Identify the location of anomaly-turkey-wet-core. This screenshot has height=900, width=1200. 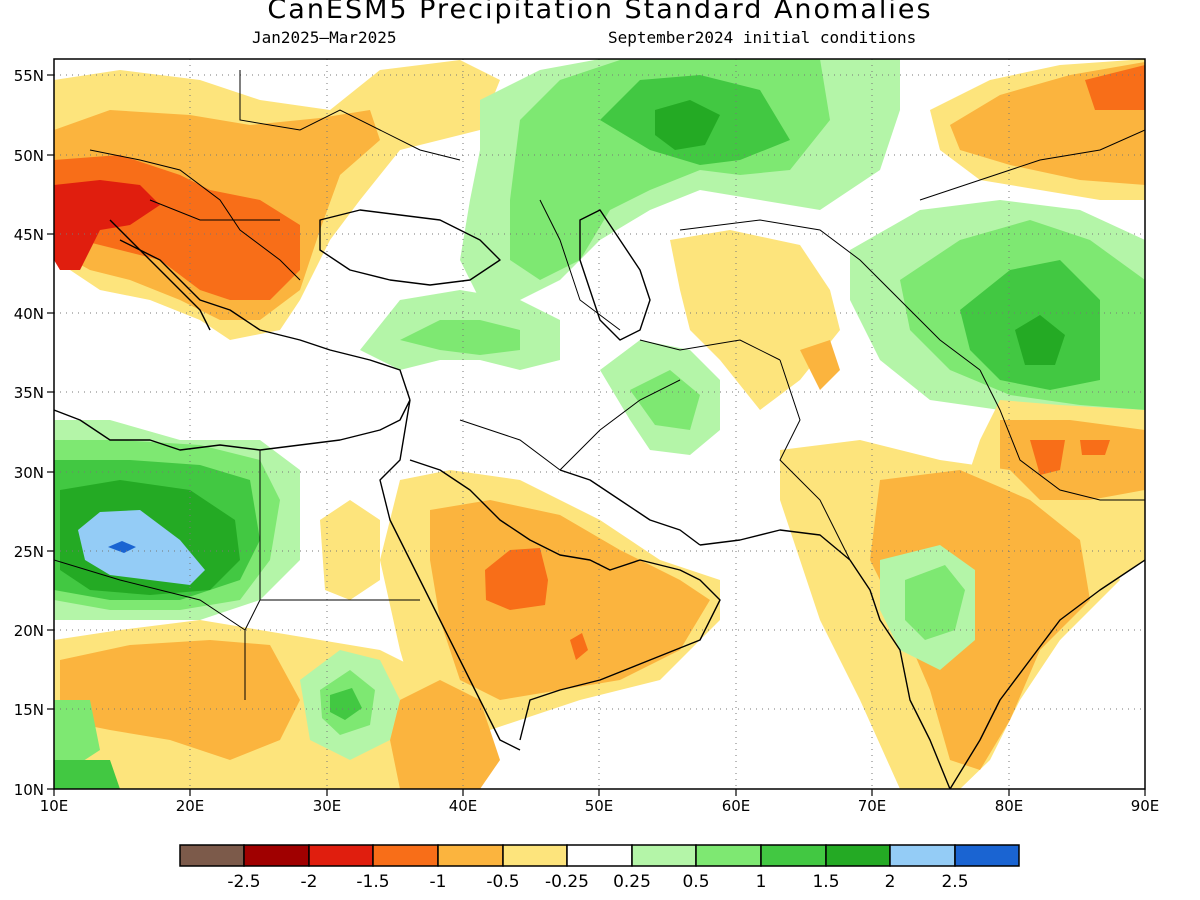
(460, 337).